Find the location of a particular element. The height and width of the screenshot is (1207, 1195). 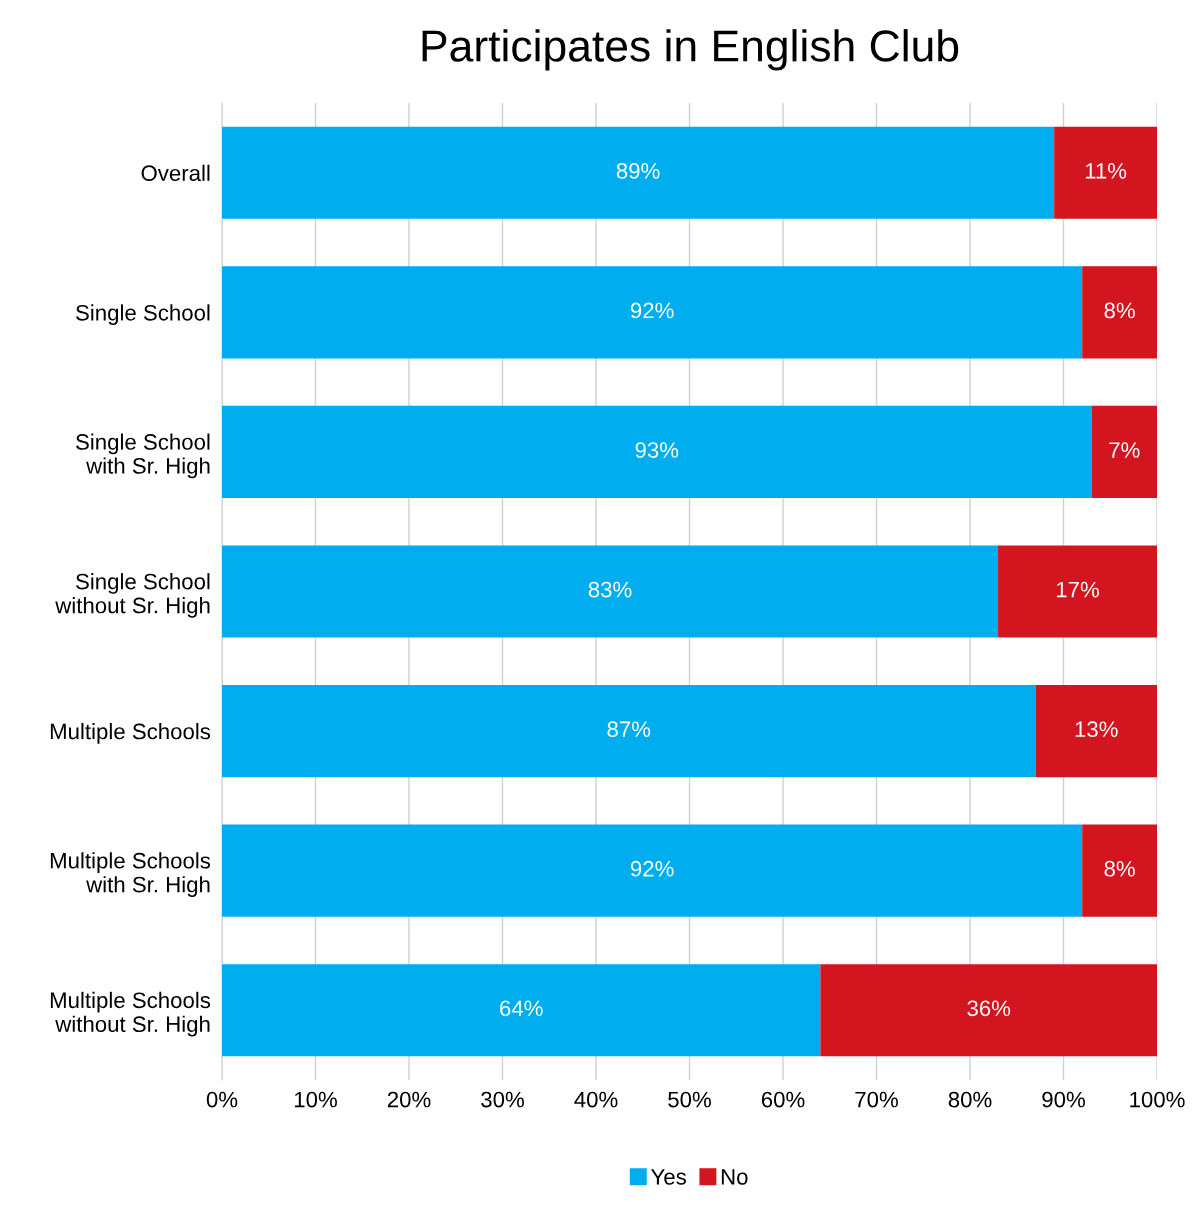

x-tick-label: 0% is located at coordinates (222, 1099).